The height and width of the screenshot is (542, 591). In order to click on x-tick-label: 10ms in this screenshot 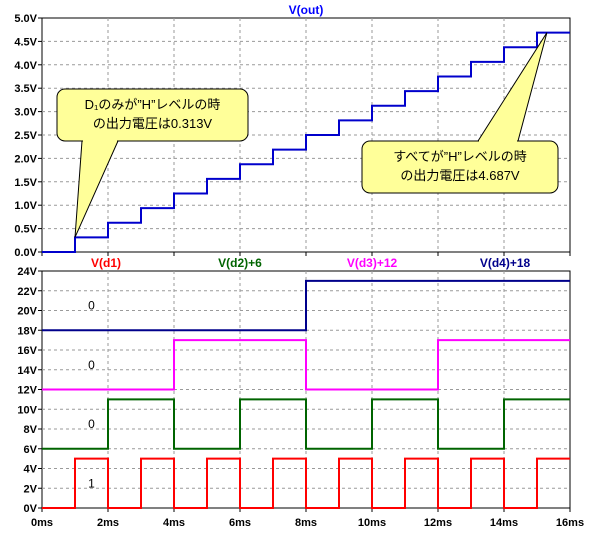, I will do `click(372, 523)`.